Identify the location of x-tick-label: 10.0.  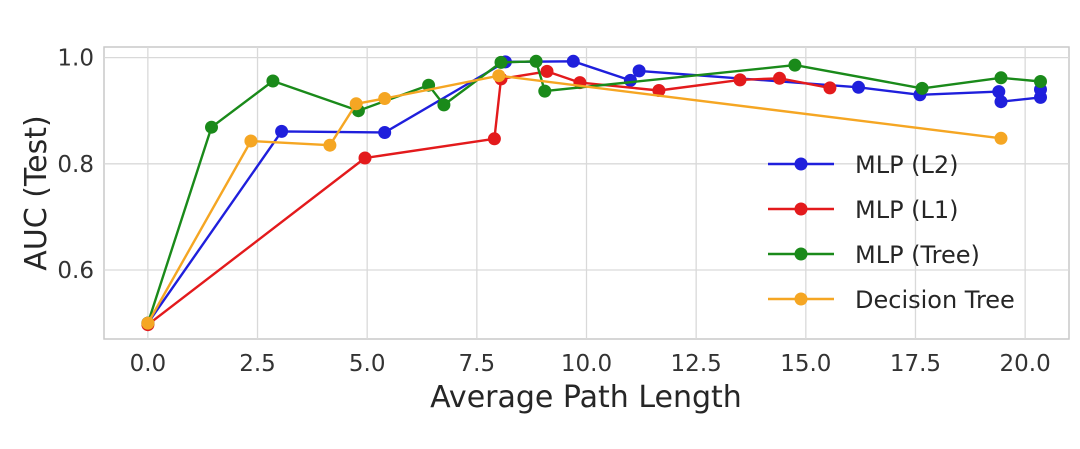
(586, 364).